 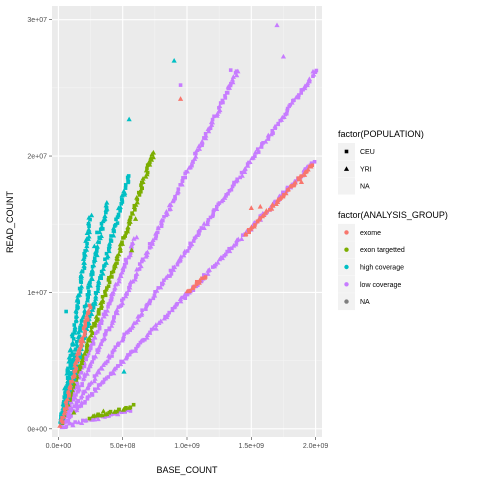 I want to click on x-axis: 0.0e+00 5.0e+08 1.0e+09 1.5e+09 2.0e+09, so click(x=187, y=443).